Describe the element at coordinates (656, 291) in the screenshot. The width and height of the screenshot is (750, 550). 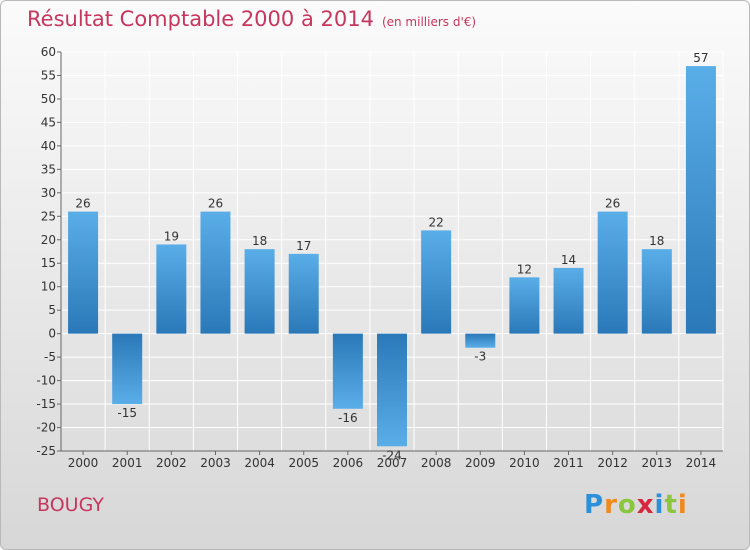
I see `bar-2013` at that location.